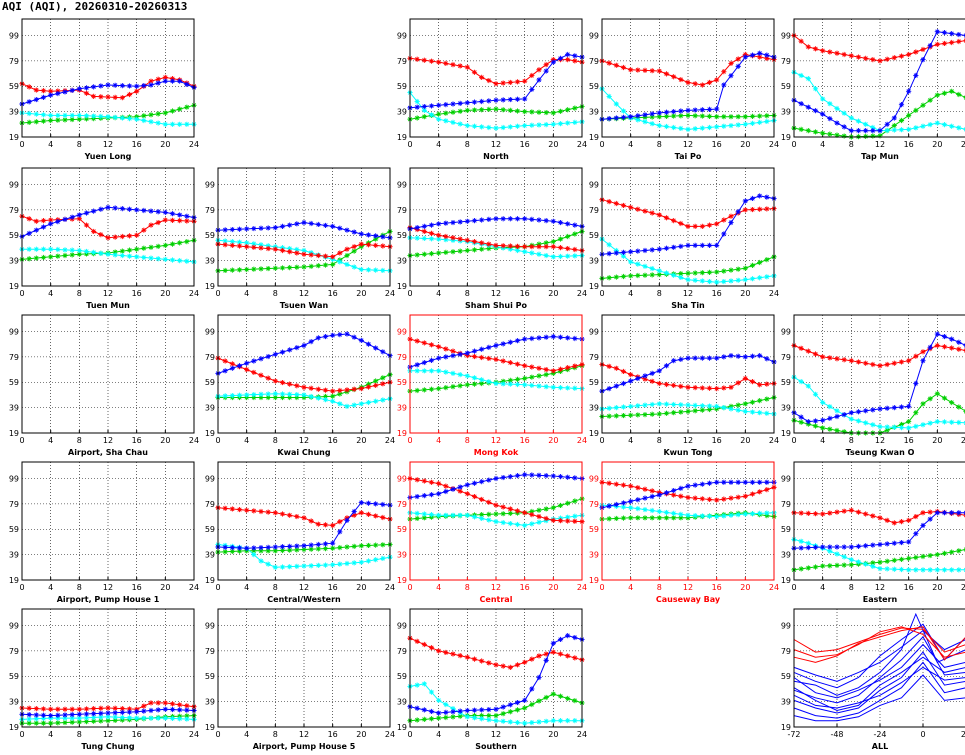 This screenshot has height=755, width=965. What do you see at coordinates (745, 293) in the screenshot?
I see `x-tick-label: 20` at bounding box center [745, 293].